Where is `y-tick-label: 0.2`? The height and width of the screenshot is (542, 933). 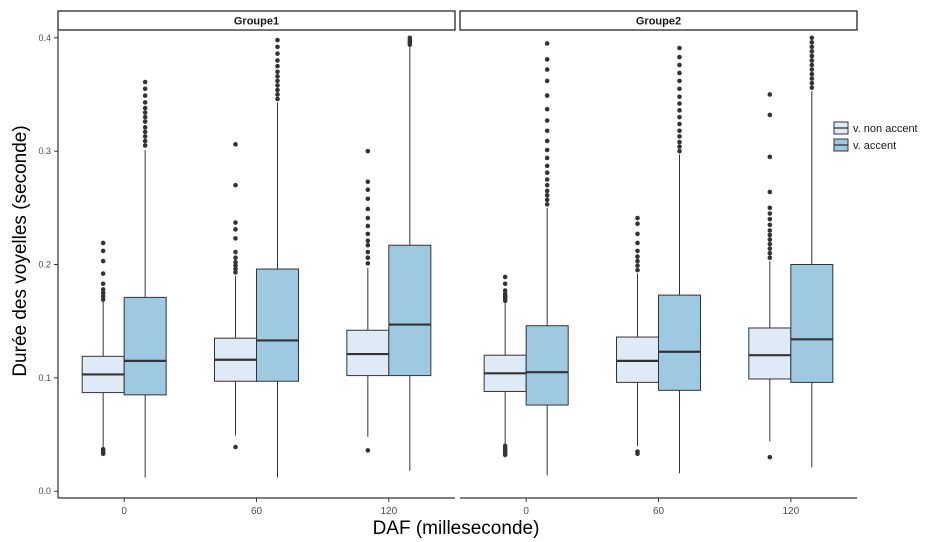
y-tick-label: 0.2 is located at coordinates (44, 265).